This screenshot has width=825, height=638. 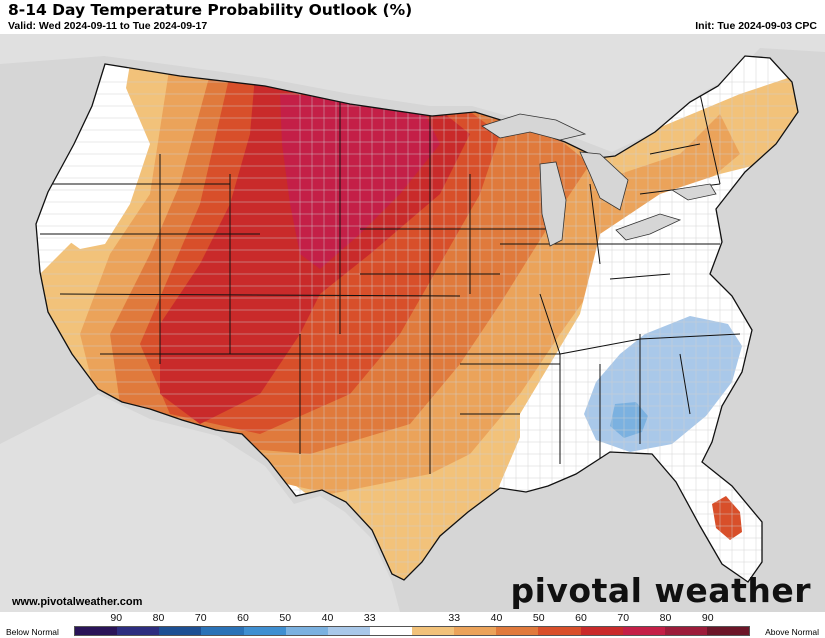 What do you see at coordinates (792, 632) in the screenshot?
I see `legend-above-normal: Above Normal` at bounding box center [792, 632].